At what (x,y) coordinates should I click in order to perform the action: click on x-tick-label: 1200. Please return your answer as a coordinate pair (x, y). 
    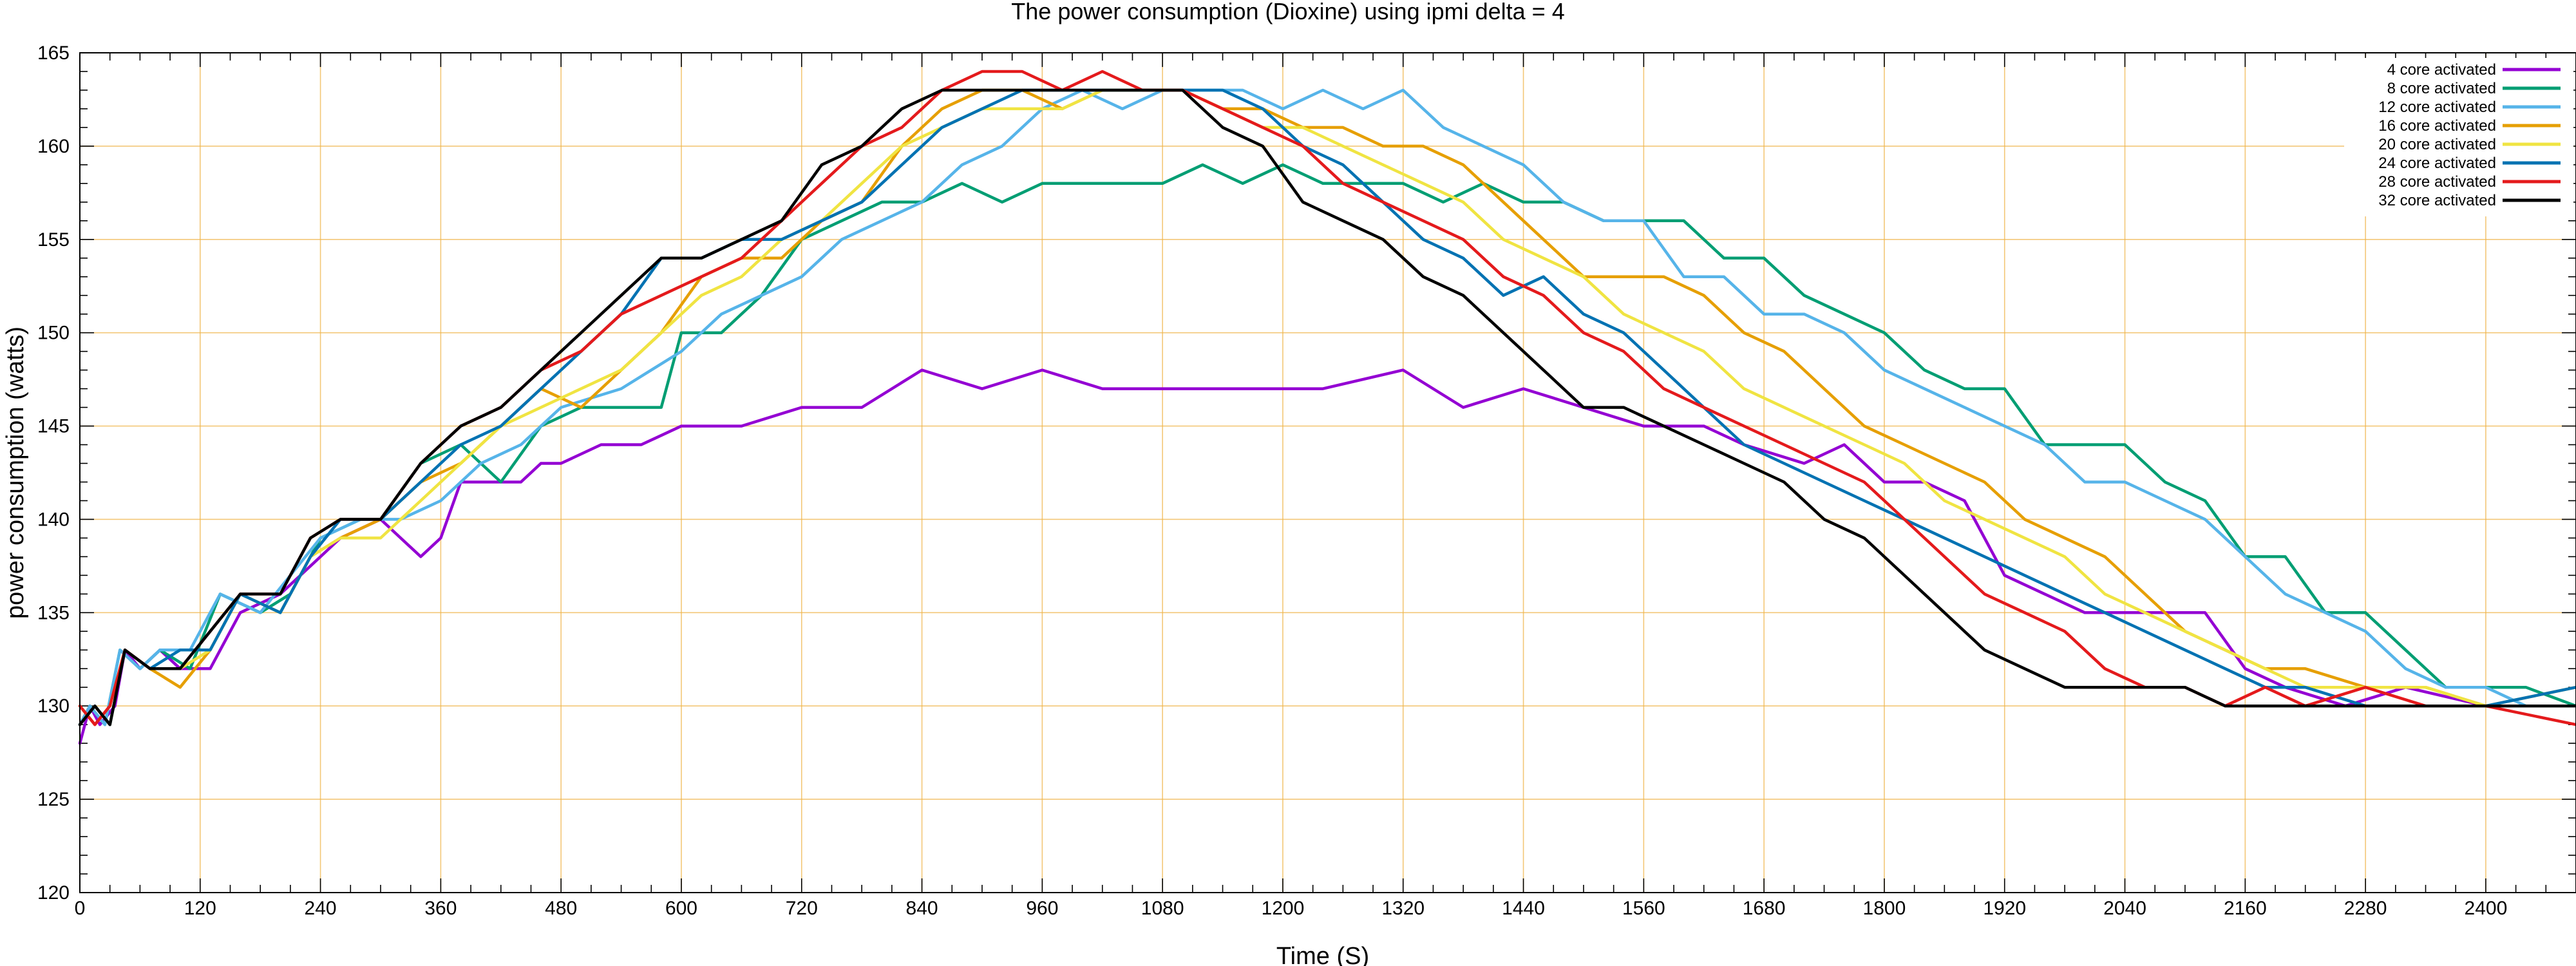
    Looking at the image, I should click on (1284, 909).